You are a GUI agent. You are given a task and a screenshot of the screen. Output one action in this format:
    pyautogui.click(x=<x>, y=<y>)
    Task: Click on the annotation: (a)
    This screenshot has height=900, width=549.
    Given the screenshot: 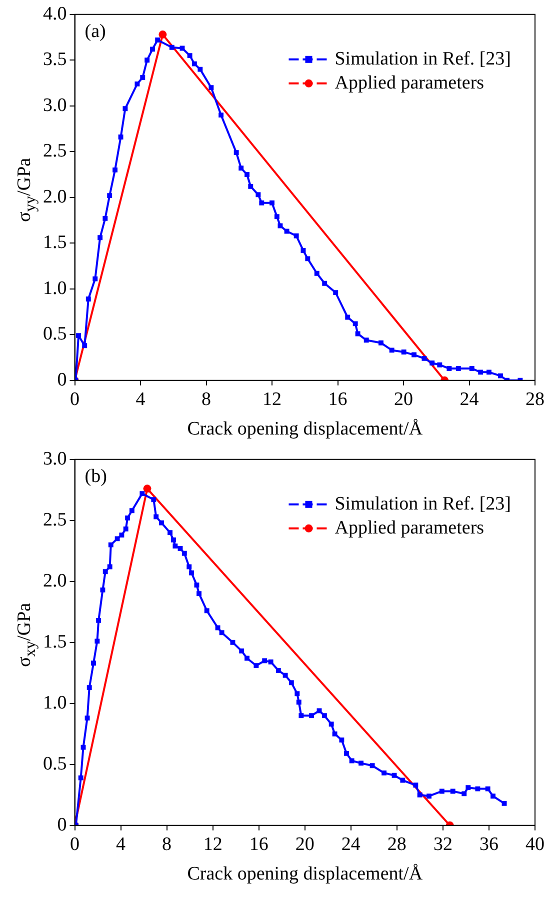 What is the action you would take?
    pyautogui.click(x=95, y=31)
    